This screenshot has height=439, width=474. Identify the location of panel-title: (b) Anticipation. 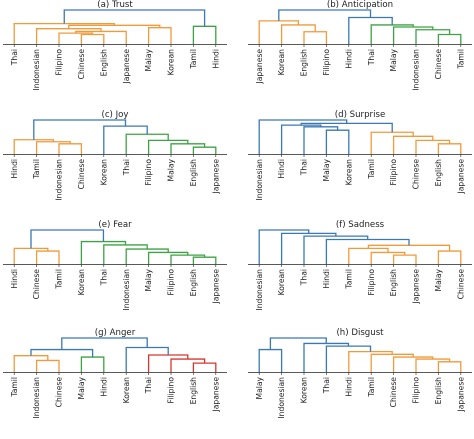
(360, 5).